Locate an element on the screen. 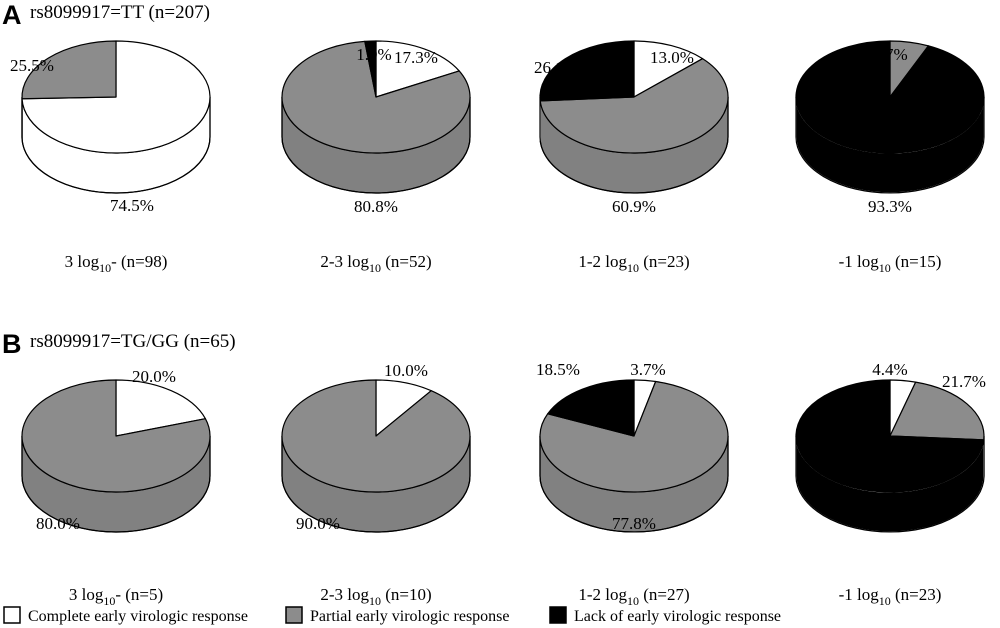 The image size is (1000, 628). percent-label-partial: 25.5% is located at coordinates (32, 65).